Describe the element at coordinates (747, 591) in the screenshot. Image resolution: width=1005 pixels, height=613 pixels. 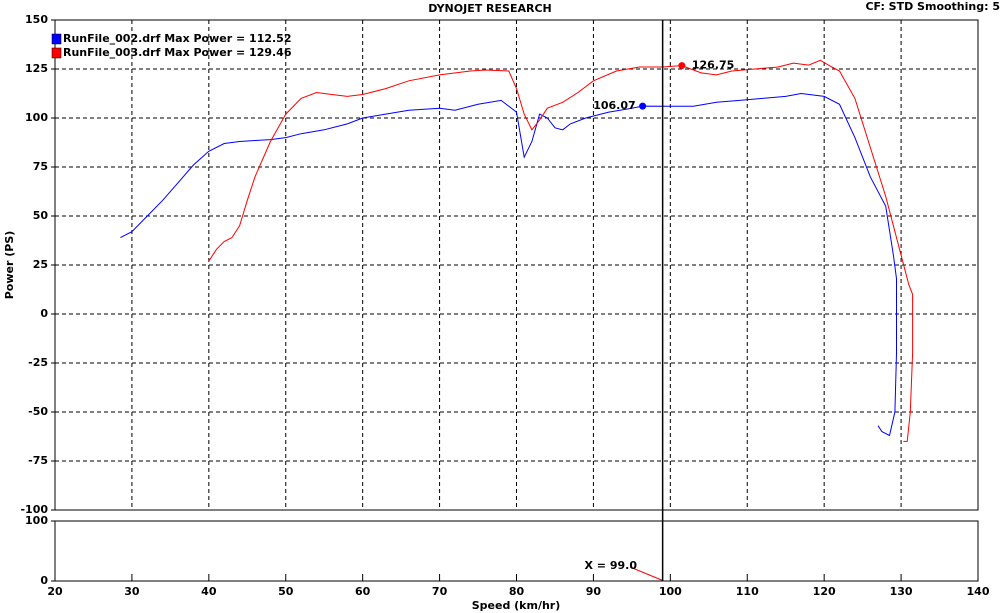
I see `x-tick-label: 110` at that location.